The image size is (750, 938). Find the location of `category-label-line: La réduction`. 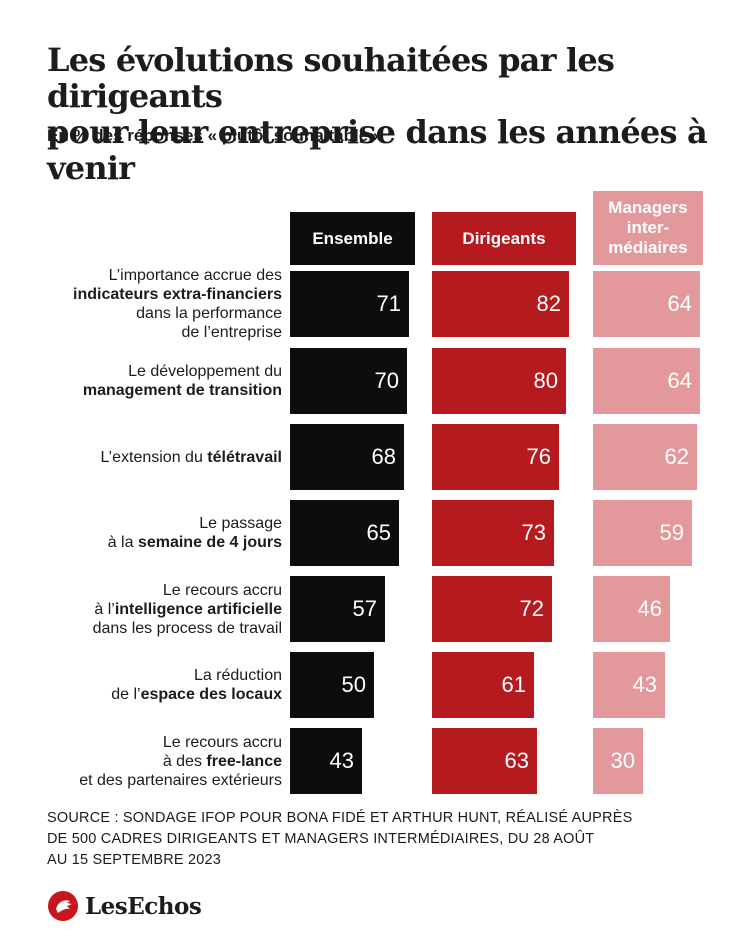

category-label-line: La réduction is located at coordinates (238, 675).